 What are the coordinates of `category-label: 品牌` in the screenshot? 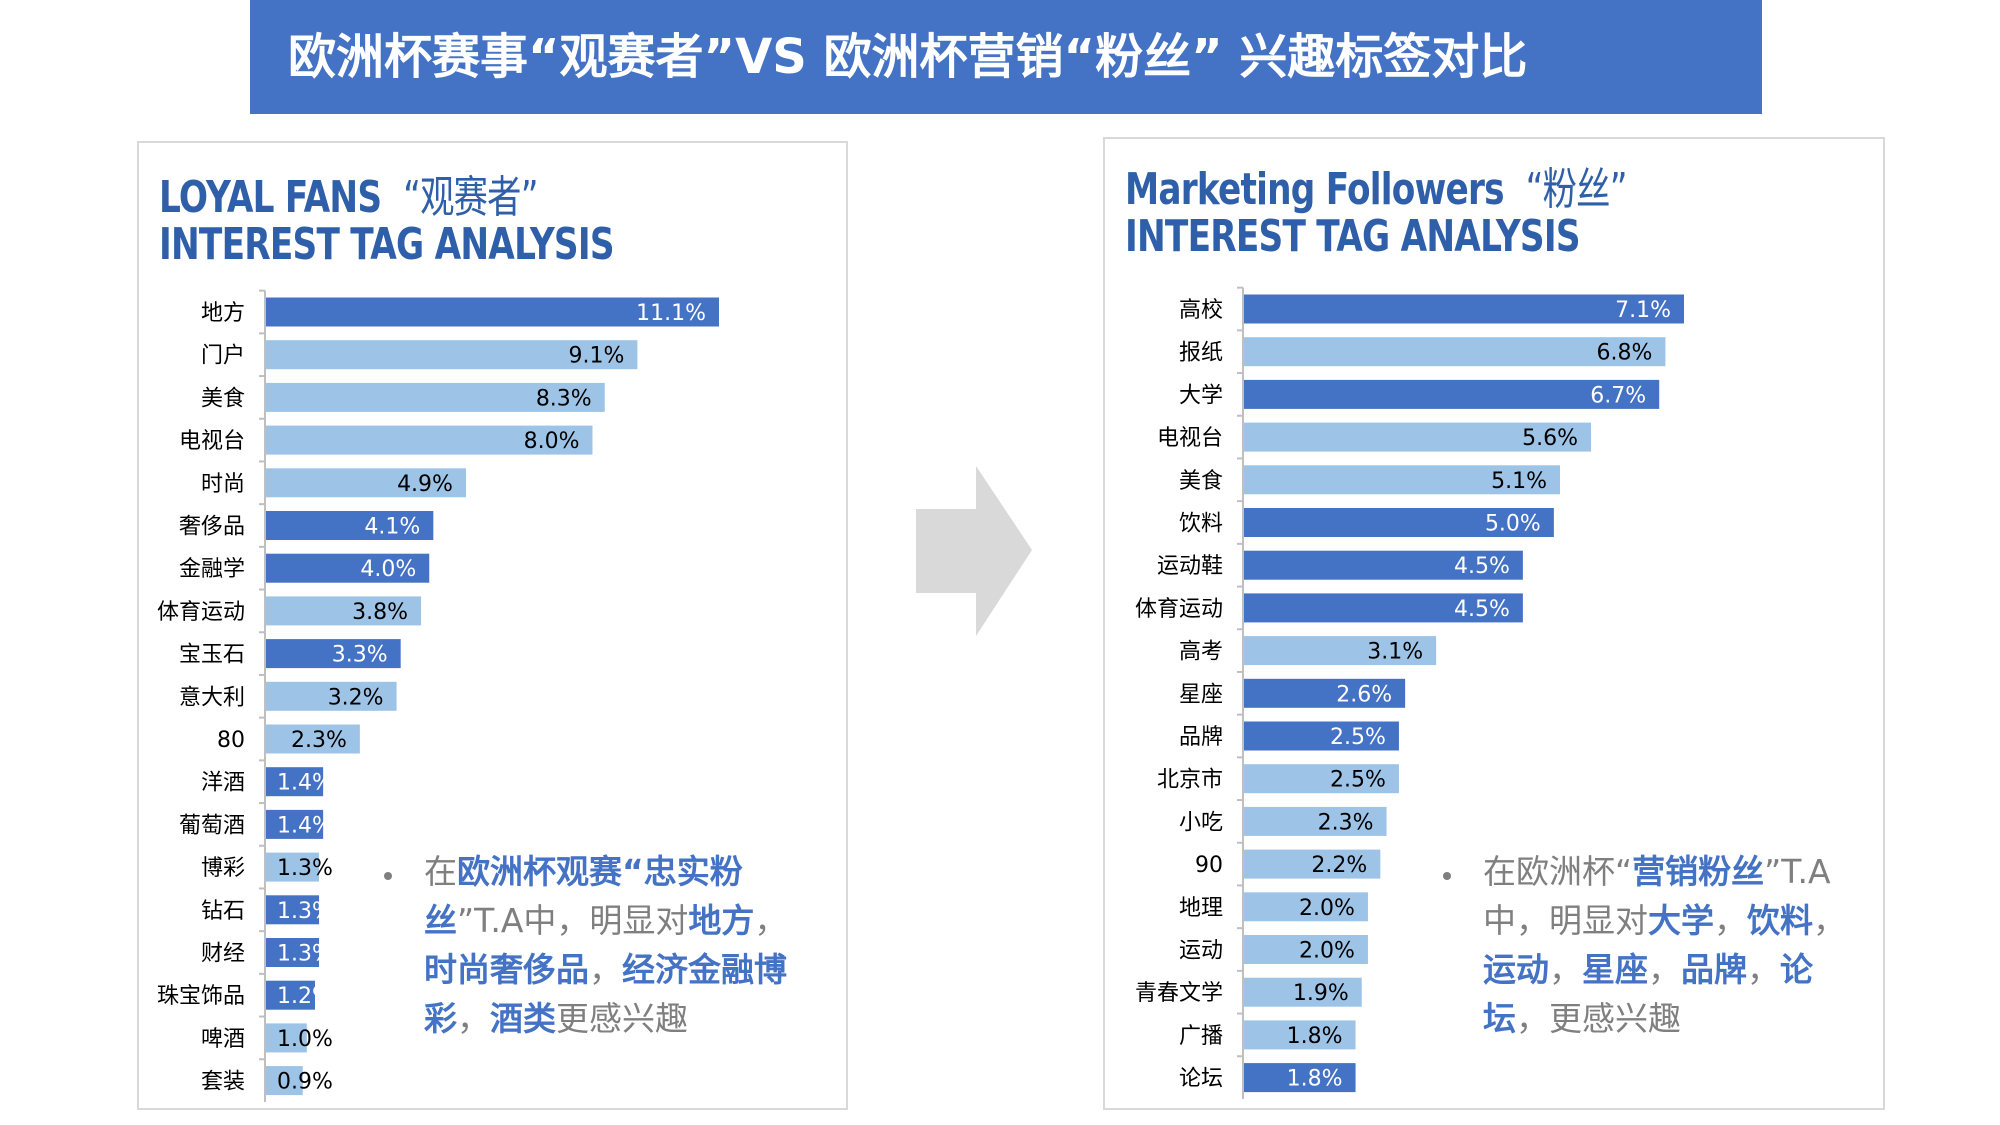 It's located at (1201, 737).